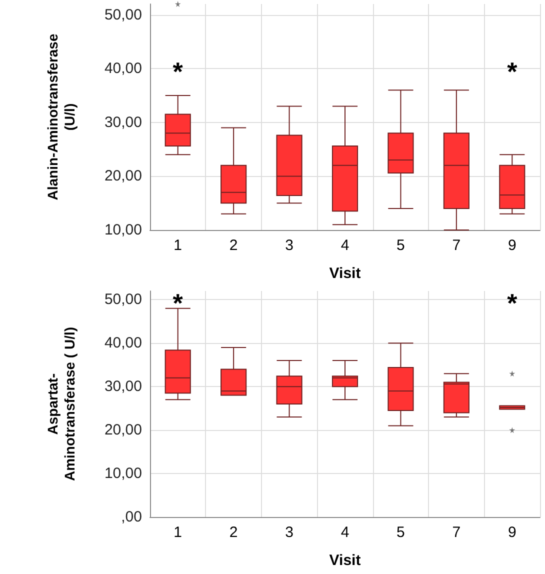  I want to click on y-tick-label: ,00, so click(131, 517).